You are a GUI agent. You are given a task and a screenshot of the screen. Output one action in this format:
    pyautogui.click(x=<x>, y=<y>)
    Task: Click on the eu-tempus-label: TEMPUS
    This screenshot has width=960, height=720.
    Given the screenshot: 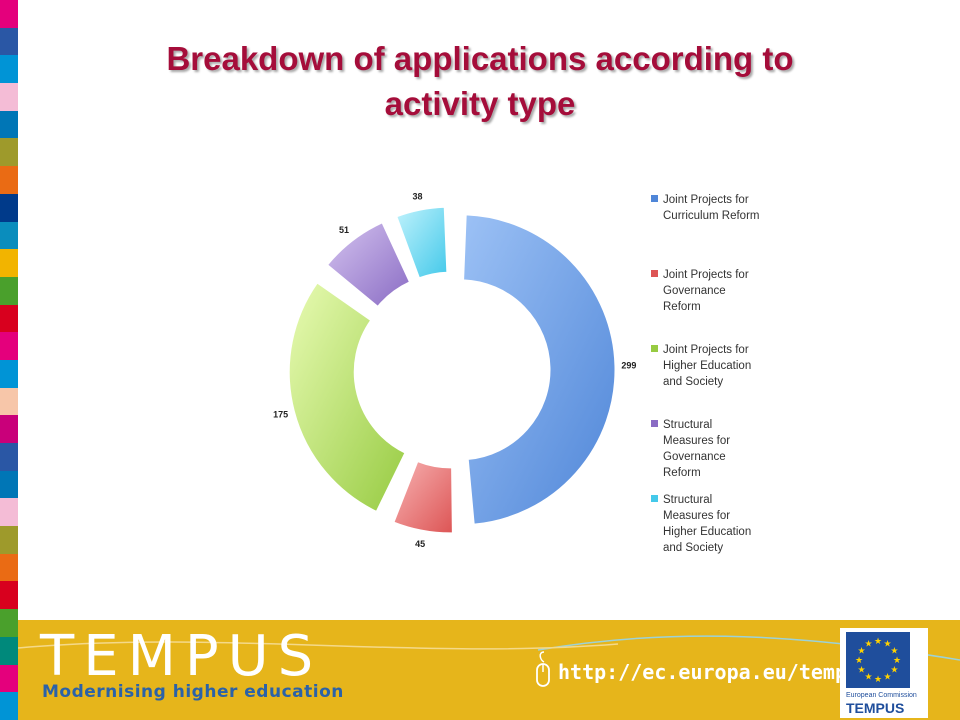 What is the action you would take?
    pyautogui.click(x=875, y=708)
    